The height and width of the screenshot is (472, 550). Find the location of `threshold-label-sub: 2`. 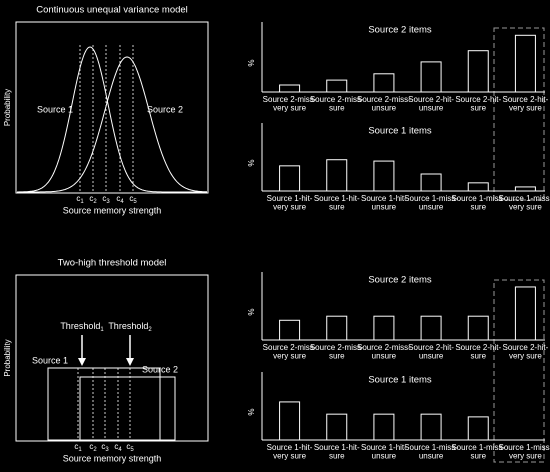

threshold-label-sub: 2 is located at coordinates (150, 330).